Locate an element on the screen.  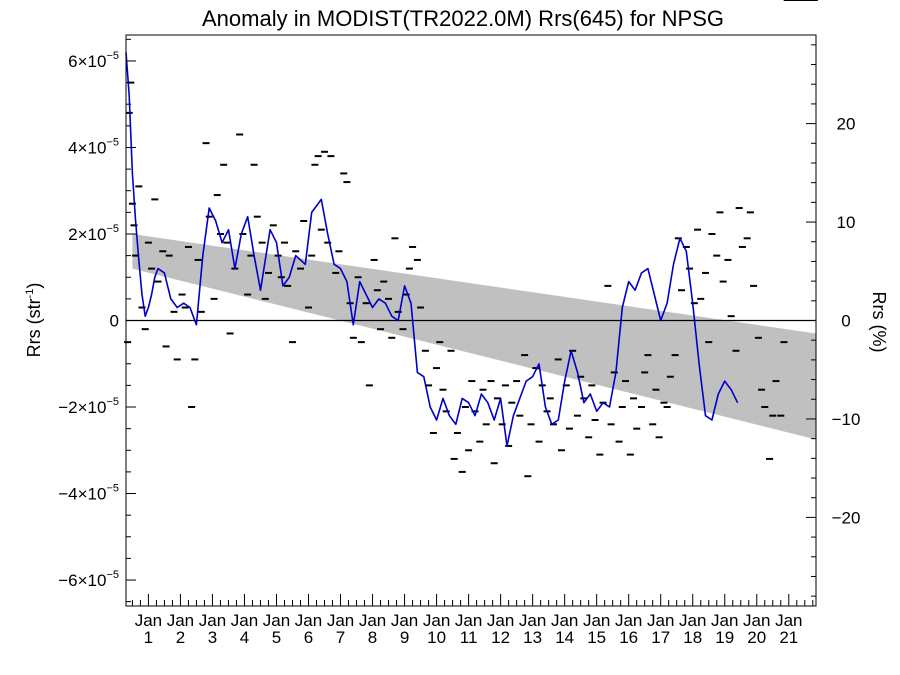
y-tick-mantissa: 0 is located at coordinates (114, 321).